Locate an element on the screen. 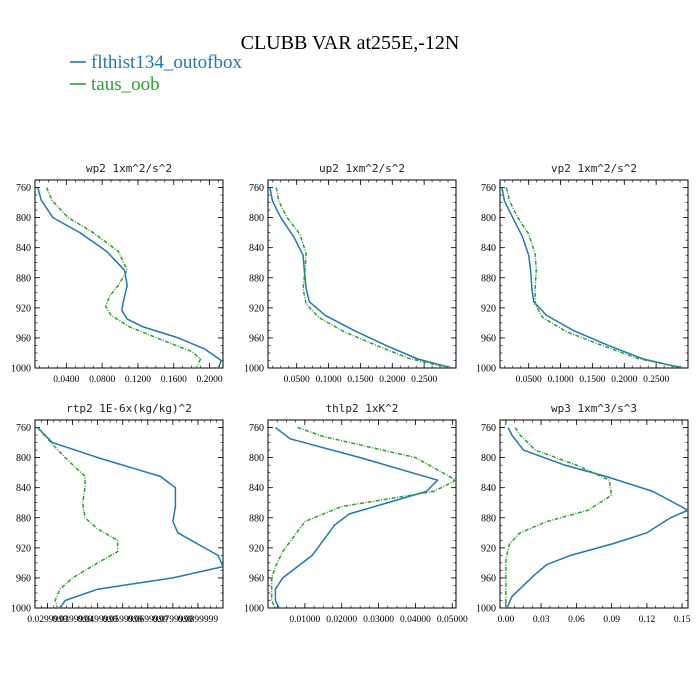 Image resolution: width=700 pixels, height=700 pixels. panel-title: vp2 1xm^2/s^2 is located at coordinates (594, 168).